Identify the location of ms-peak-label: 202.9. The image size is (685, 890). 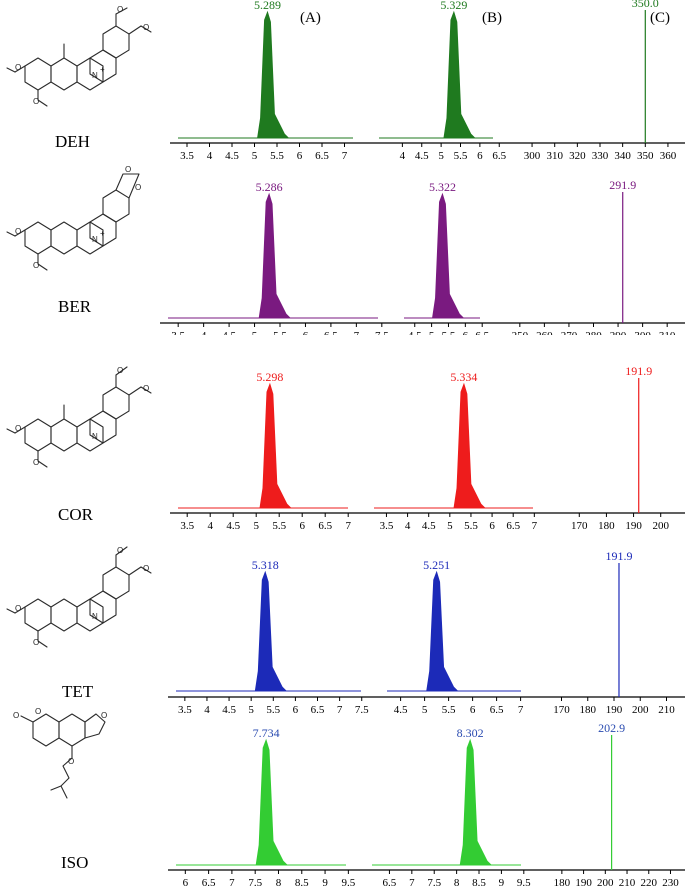
(611, 728).